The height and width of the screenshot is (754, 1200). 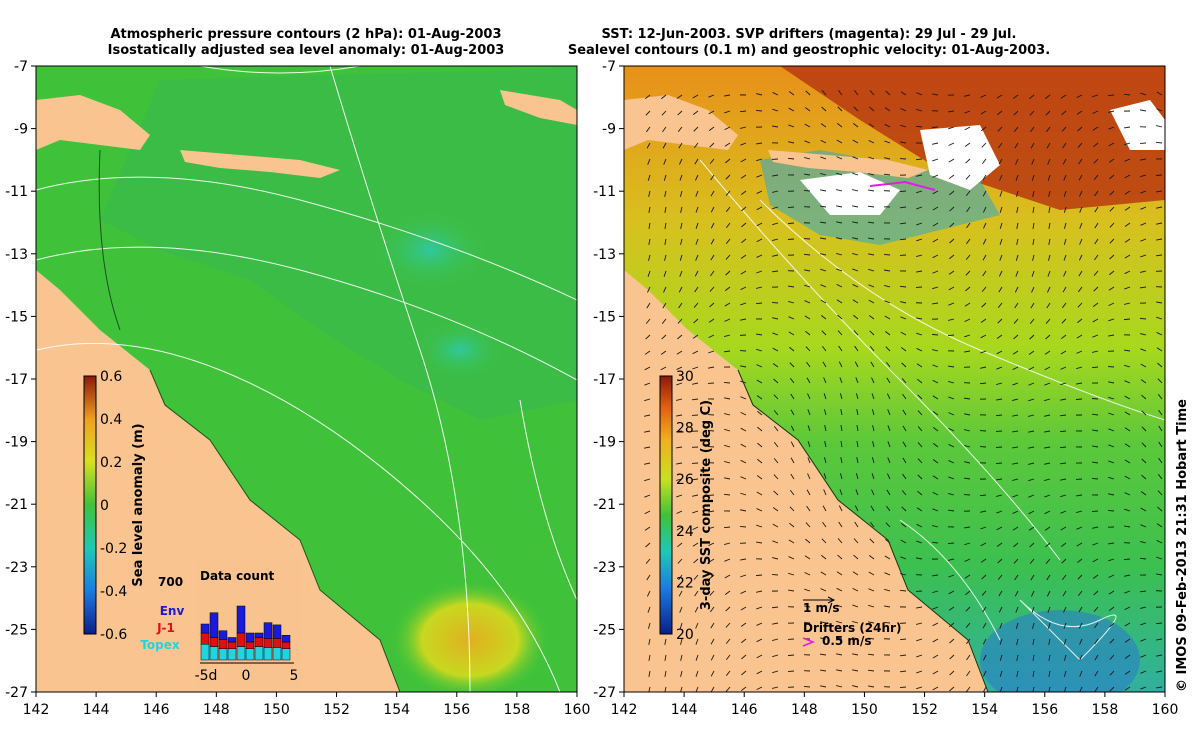 I want to click on left-x-tick-label: 150, so click(x=276, y=710).